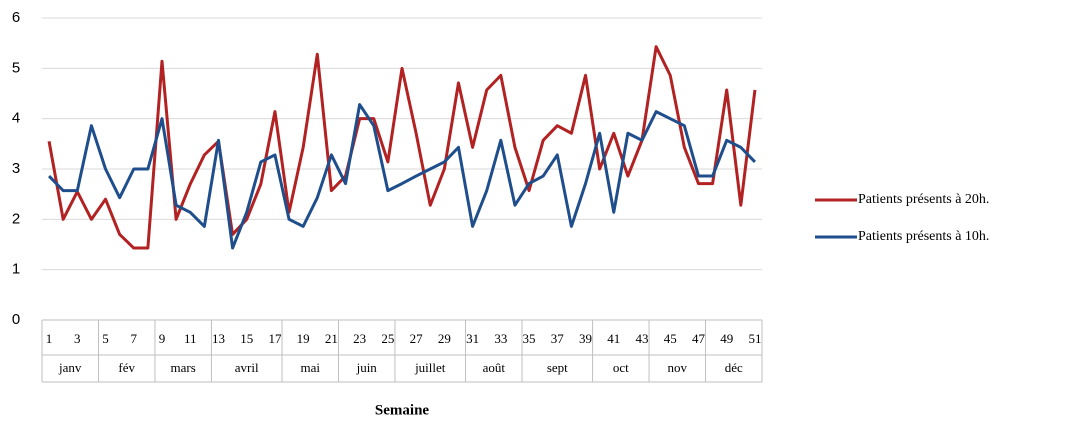 This screenshot has height=424, width=1065. What do you see at coordinates (16, 118) in the screenshot?
I see `y-tick-label: 4` at bounding box center [16, 118].